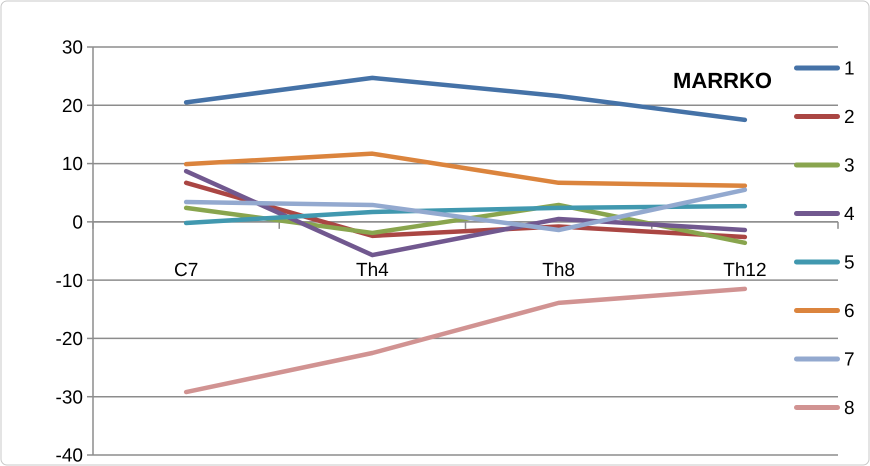 The height and width of the screenshot is (466, 870). Describe the element at coordinates (849, 215) in the screenshot. I see `legend-label: 4` at that location.